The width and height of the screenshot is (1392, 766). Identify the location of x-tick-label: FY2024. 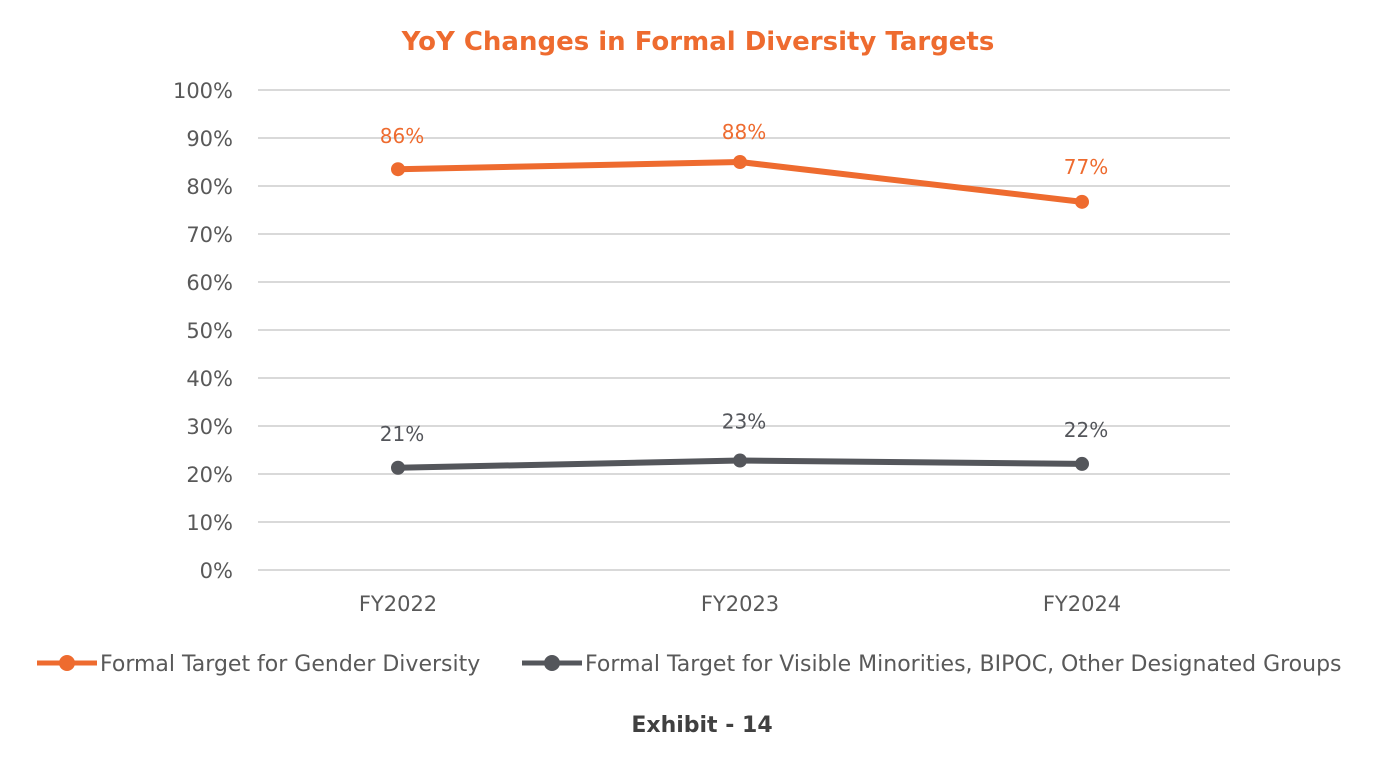
(1082, 604).